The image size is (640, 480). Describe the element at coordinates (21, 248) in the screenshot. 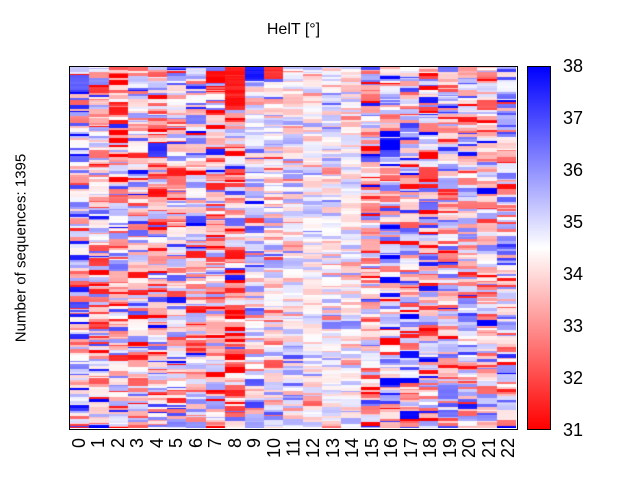

I see `y-axis-label-text: Number of sequences: 1395` at that location.